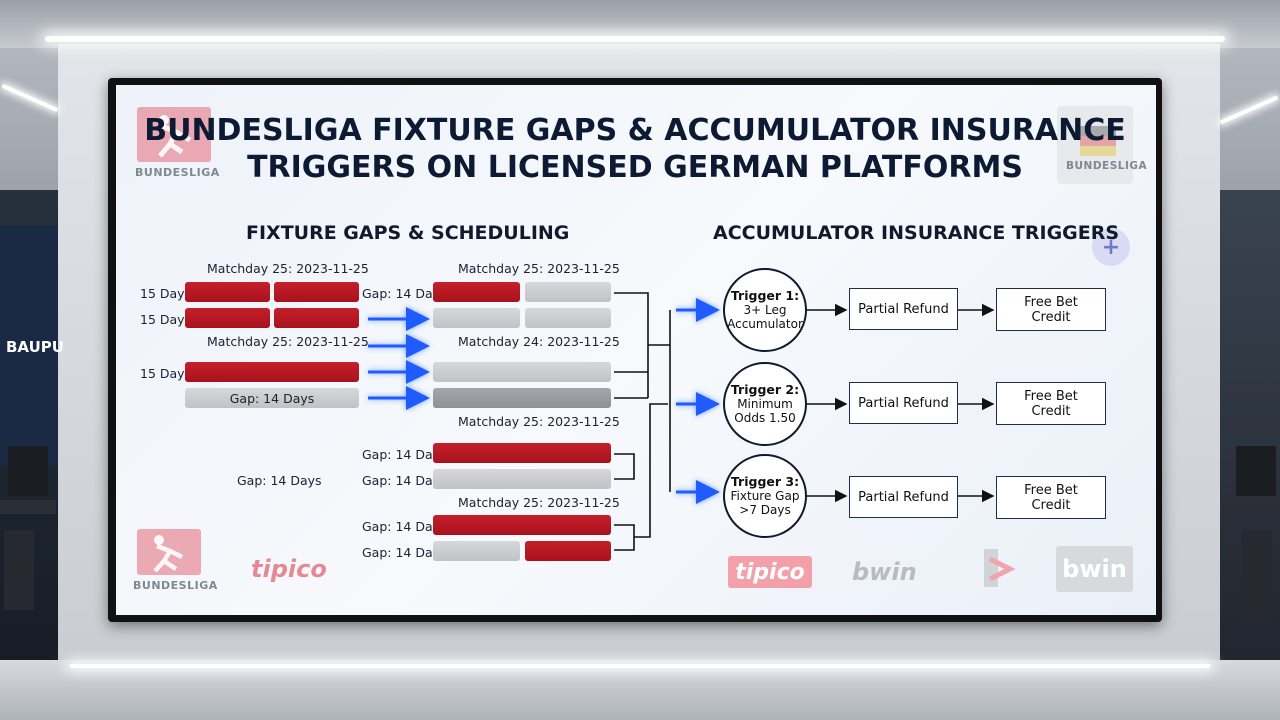 The width and height of the screenshot is (1280, 720). What do you see at coordinates (765, 481) in the screenshot?
I see `trigger-title: Trigger 3:` at bounding box center [765, 481].